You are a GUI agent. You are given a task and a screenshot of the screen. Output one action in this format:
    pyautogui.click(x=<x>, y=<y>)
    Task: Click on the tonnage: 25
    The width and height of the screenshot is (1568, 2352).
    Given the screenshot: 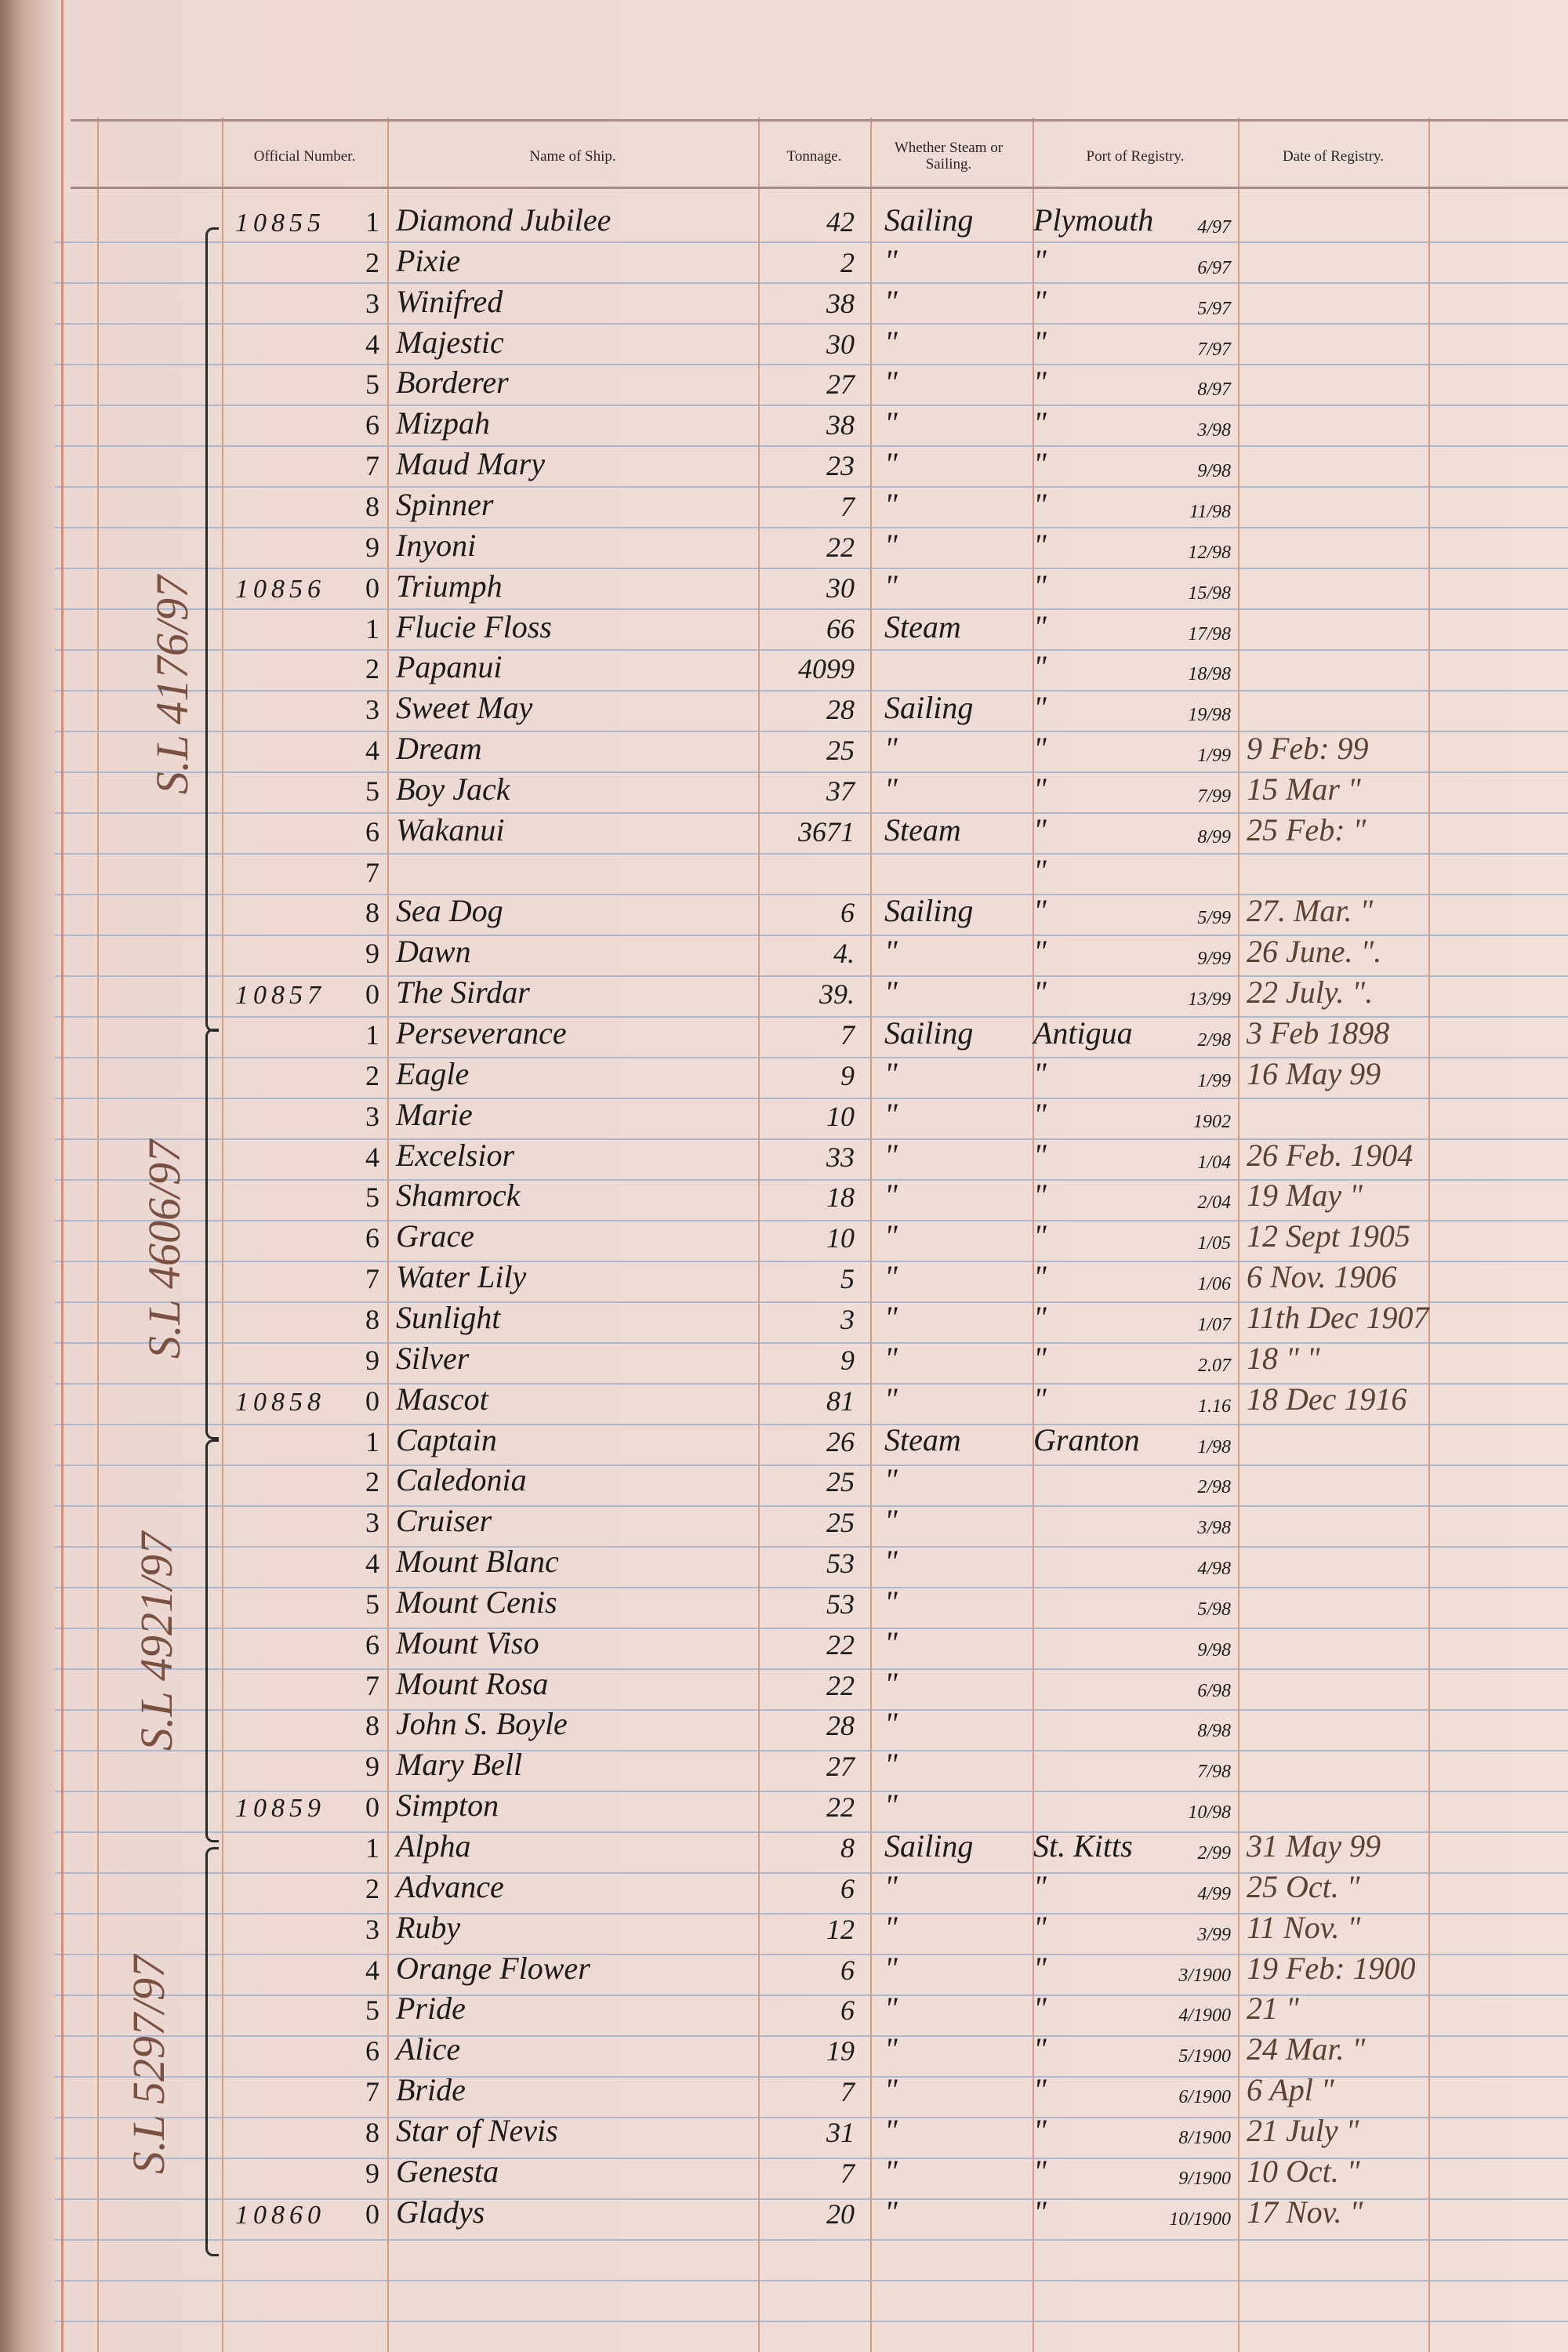 What is the action you would take?
    pyautogui.click(x=841, y=751)
    